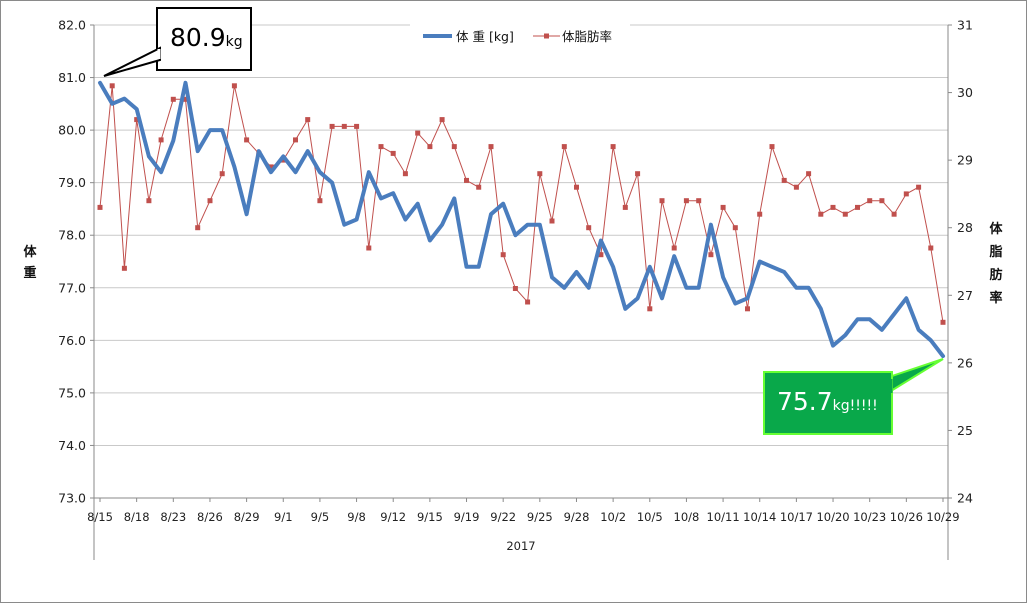  I want to click on callout-start-unit: kg, so click(234, 42).